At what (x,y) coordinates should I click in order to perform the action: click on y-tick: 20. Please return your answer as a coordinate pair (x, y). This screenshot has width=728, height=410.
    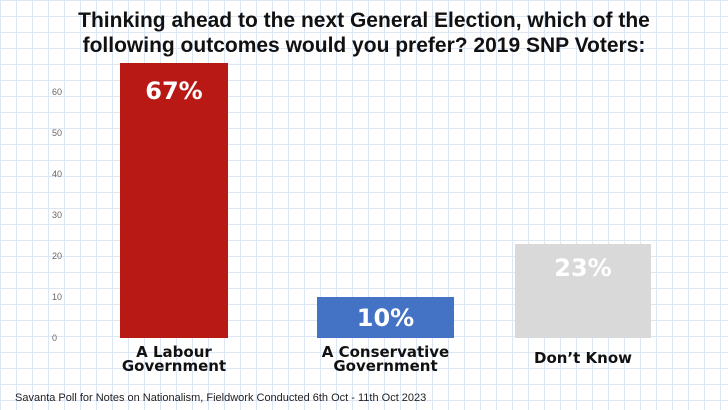
    Looking at the image, I should click on (57, 256).